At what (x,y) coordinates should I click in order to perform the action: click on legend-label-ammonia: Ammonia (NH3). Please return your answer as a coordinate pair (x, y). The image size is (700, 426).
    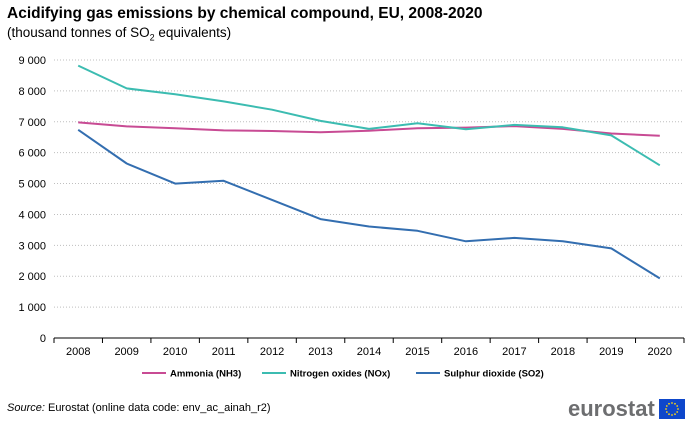
    Looking at the image, I should click on (205, 374).